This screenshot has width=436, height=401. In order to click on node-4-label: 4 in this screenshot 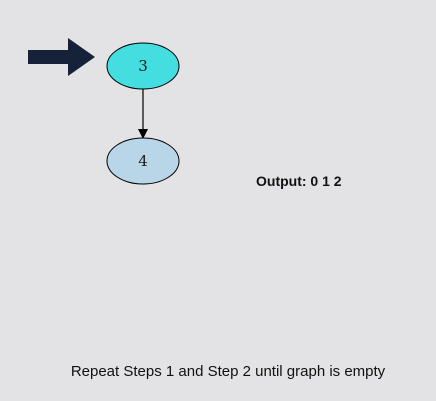, I will do `click(143, 161)`.